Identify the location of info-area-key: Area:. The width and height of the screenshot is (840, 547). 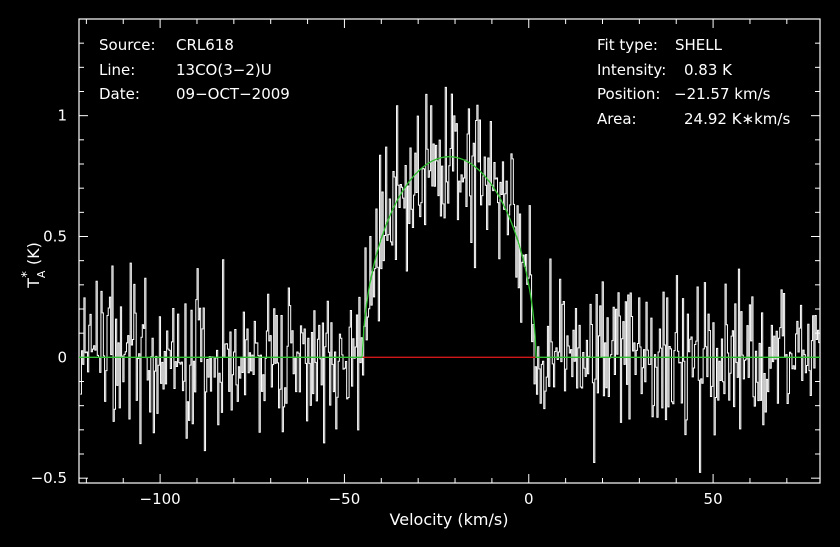
(617, 119).